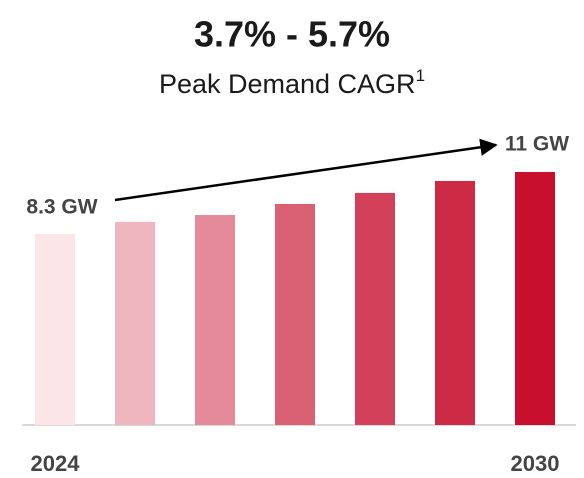 The image size is (584, 478). What do you see at coordinates (287, 84) in the screenshot?
I see `subtitle-text: Peak Demand CAGR` at bounding box center [287, 84].